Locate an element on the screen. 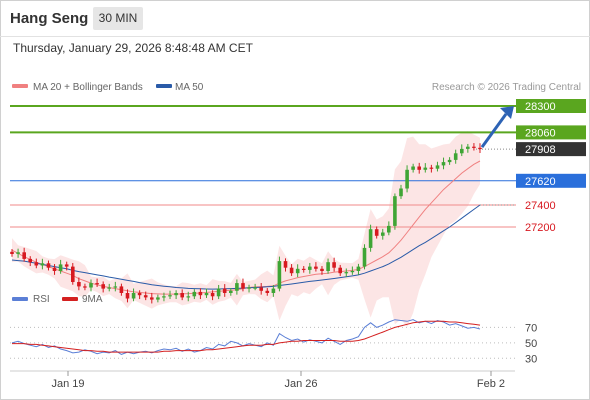 This screenshot has height=400, width=590. level-label-27400: 27400 is located at coordinates (540, 206).